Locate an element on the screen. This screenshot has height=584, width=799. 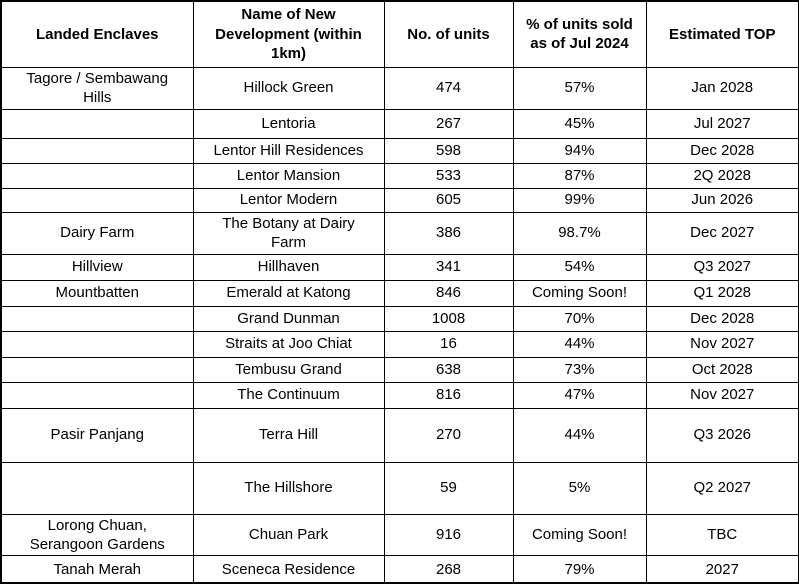
cell-development-name: The Hillshore is located at coordinates (288, 488).